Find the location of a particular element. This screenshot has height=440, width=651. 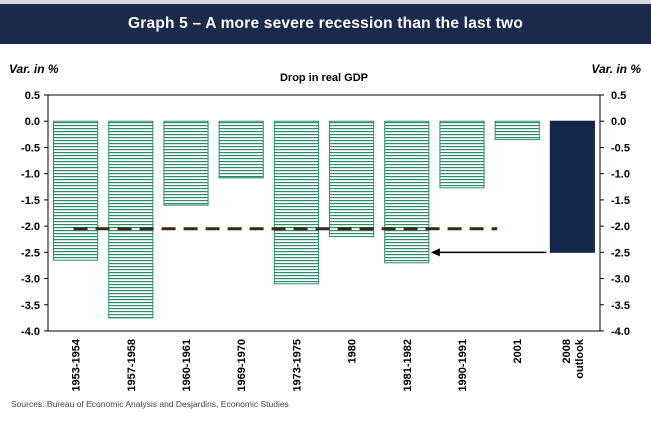

x-tick-label: 2001 is located at coordinates (518, 351).